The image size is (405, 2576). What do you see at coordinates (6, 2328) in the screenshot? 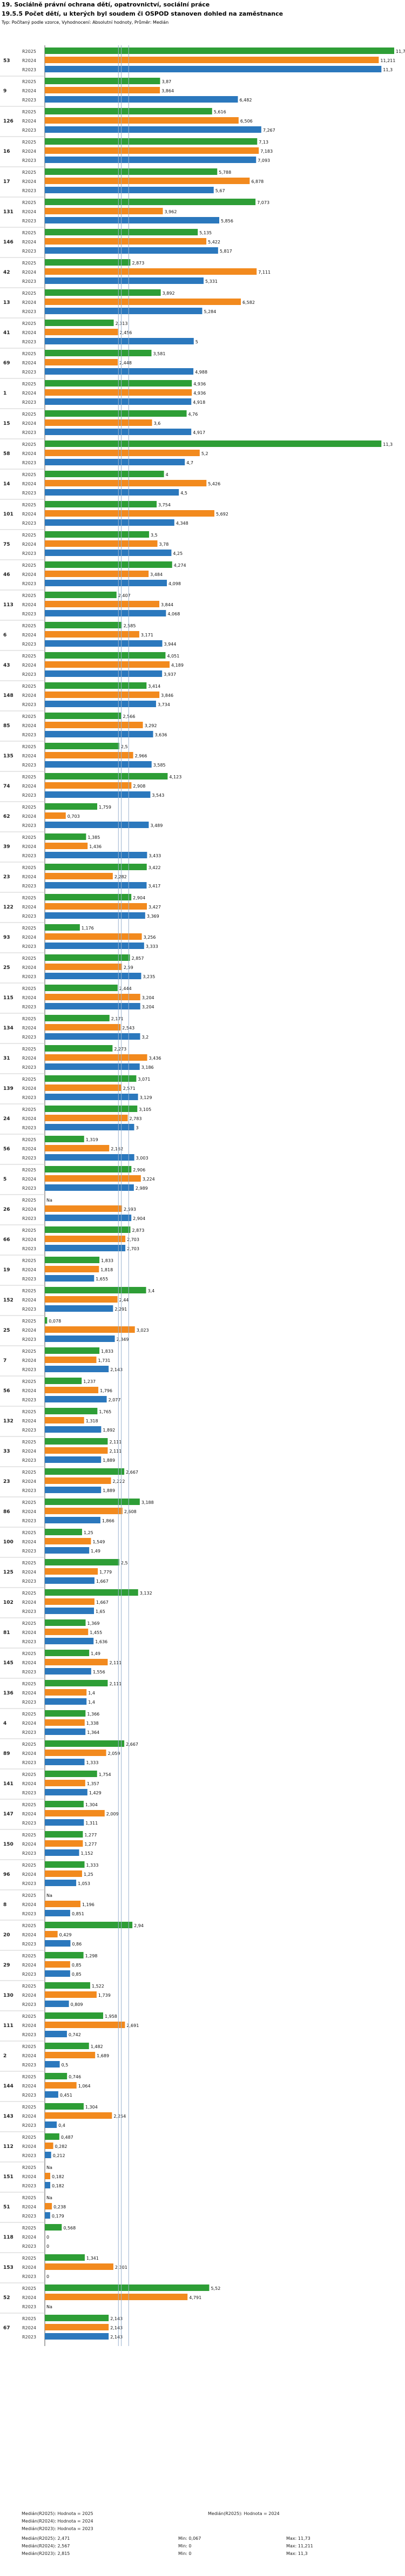
I see `category-label: 67` at bounding box center [6, 2328].